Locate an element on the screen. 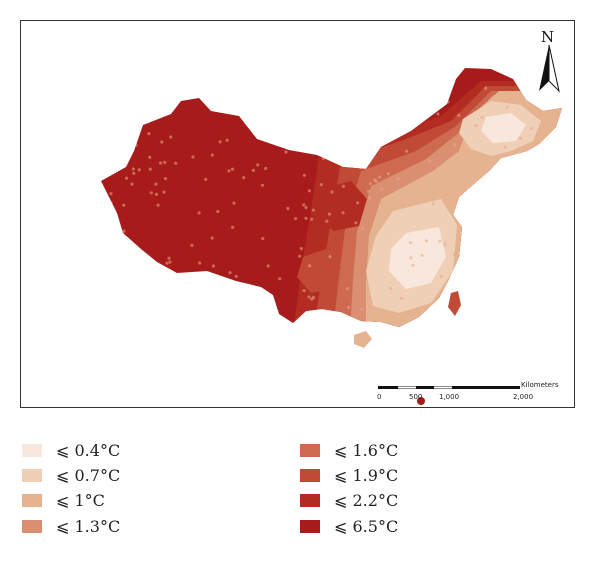 This screenshot has width=600, height=564. scale-tick-label: 2,000 is located at coordinates (523, 397).